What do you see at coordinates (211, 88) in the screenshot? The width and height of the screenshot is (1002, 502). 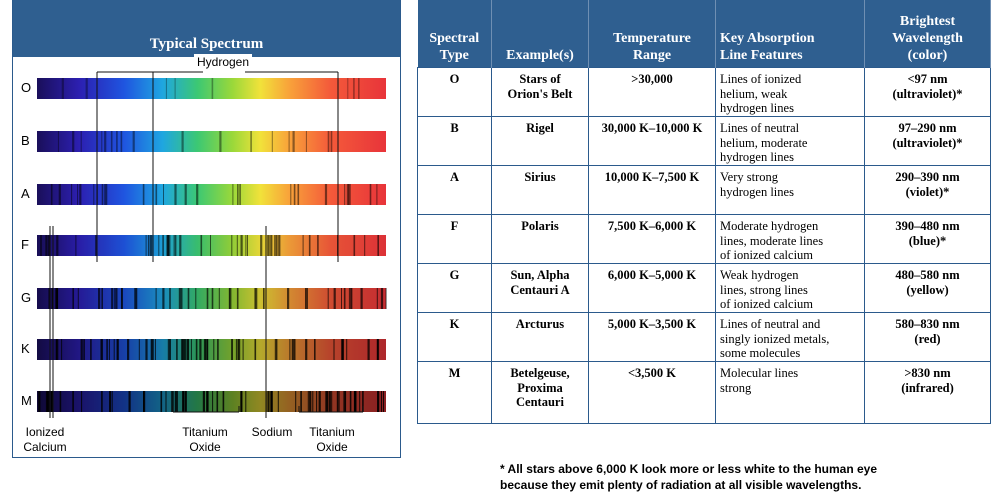 I see `spectrum-bar-o` at bounding box center [211, 88].